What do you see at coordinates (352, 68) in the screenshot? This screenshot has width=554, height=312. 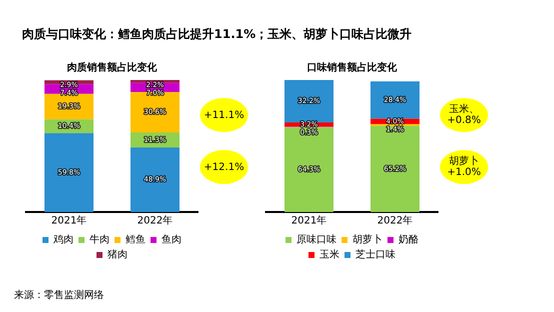 I see `chart-title: 口味销售额占比变化` at bounding box center [352, 68].